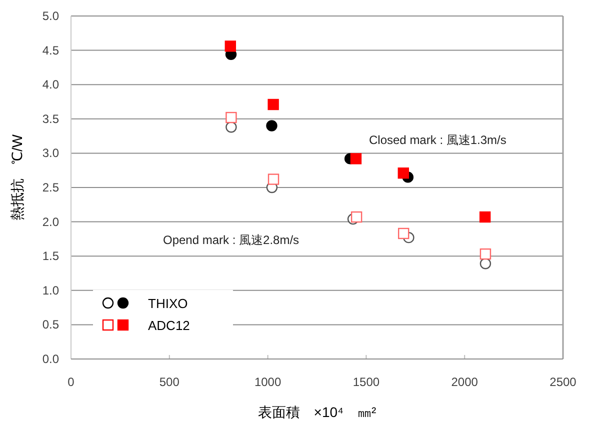  I want to click on y-tick-label: 5.0, so click(51, 16).